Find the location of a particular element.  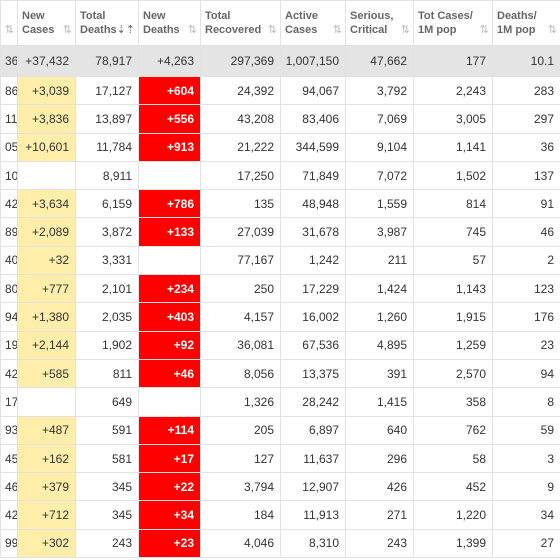

cell: 1,007,150 is located at coordinates (313, 61).